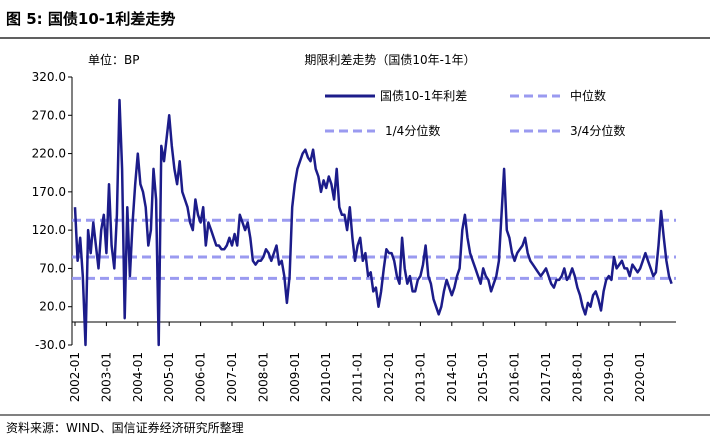  Describe the element at coordinates (52, 268) in the screenshot. I see `y-tick-label: 70.0` at that location.